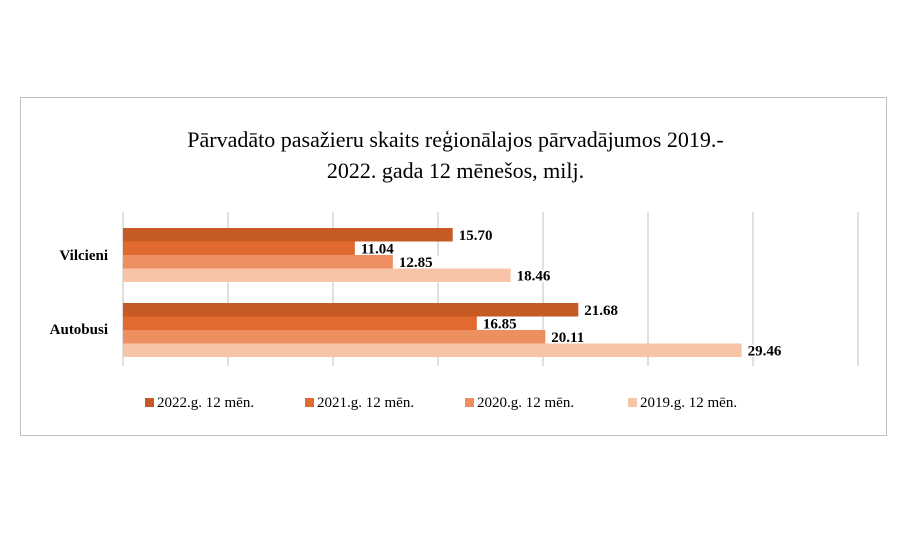 The image size is (918, 552). Describe the element at coordinates (688, 403) in the screenshot. I see `legend-label-3: 2019.g. 12 mēn.` at that location.